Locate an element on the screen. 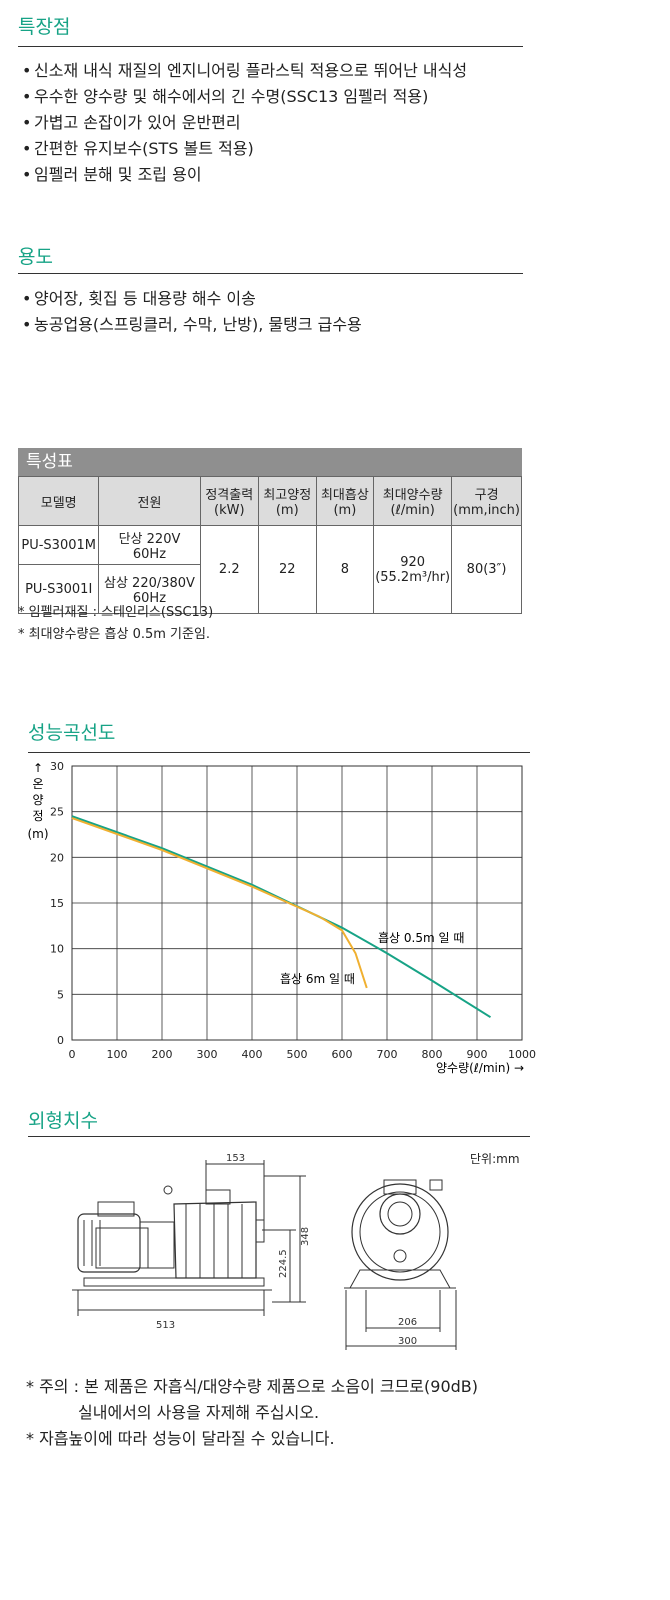  caution-line: * 자흡높이에 따라 성능이 달라질 수 있습니다. is located at coordinates (180, 1438).